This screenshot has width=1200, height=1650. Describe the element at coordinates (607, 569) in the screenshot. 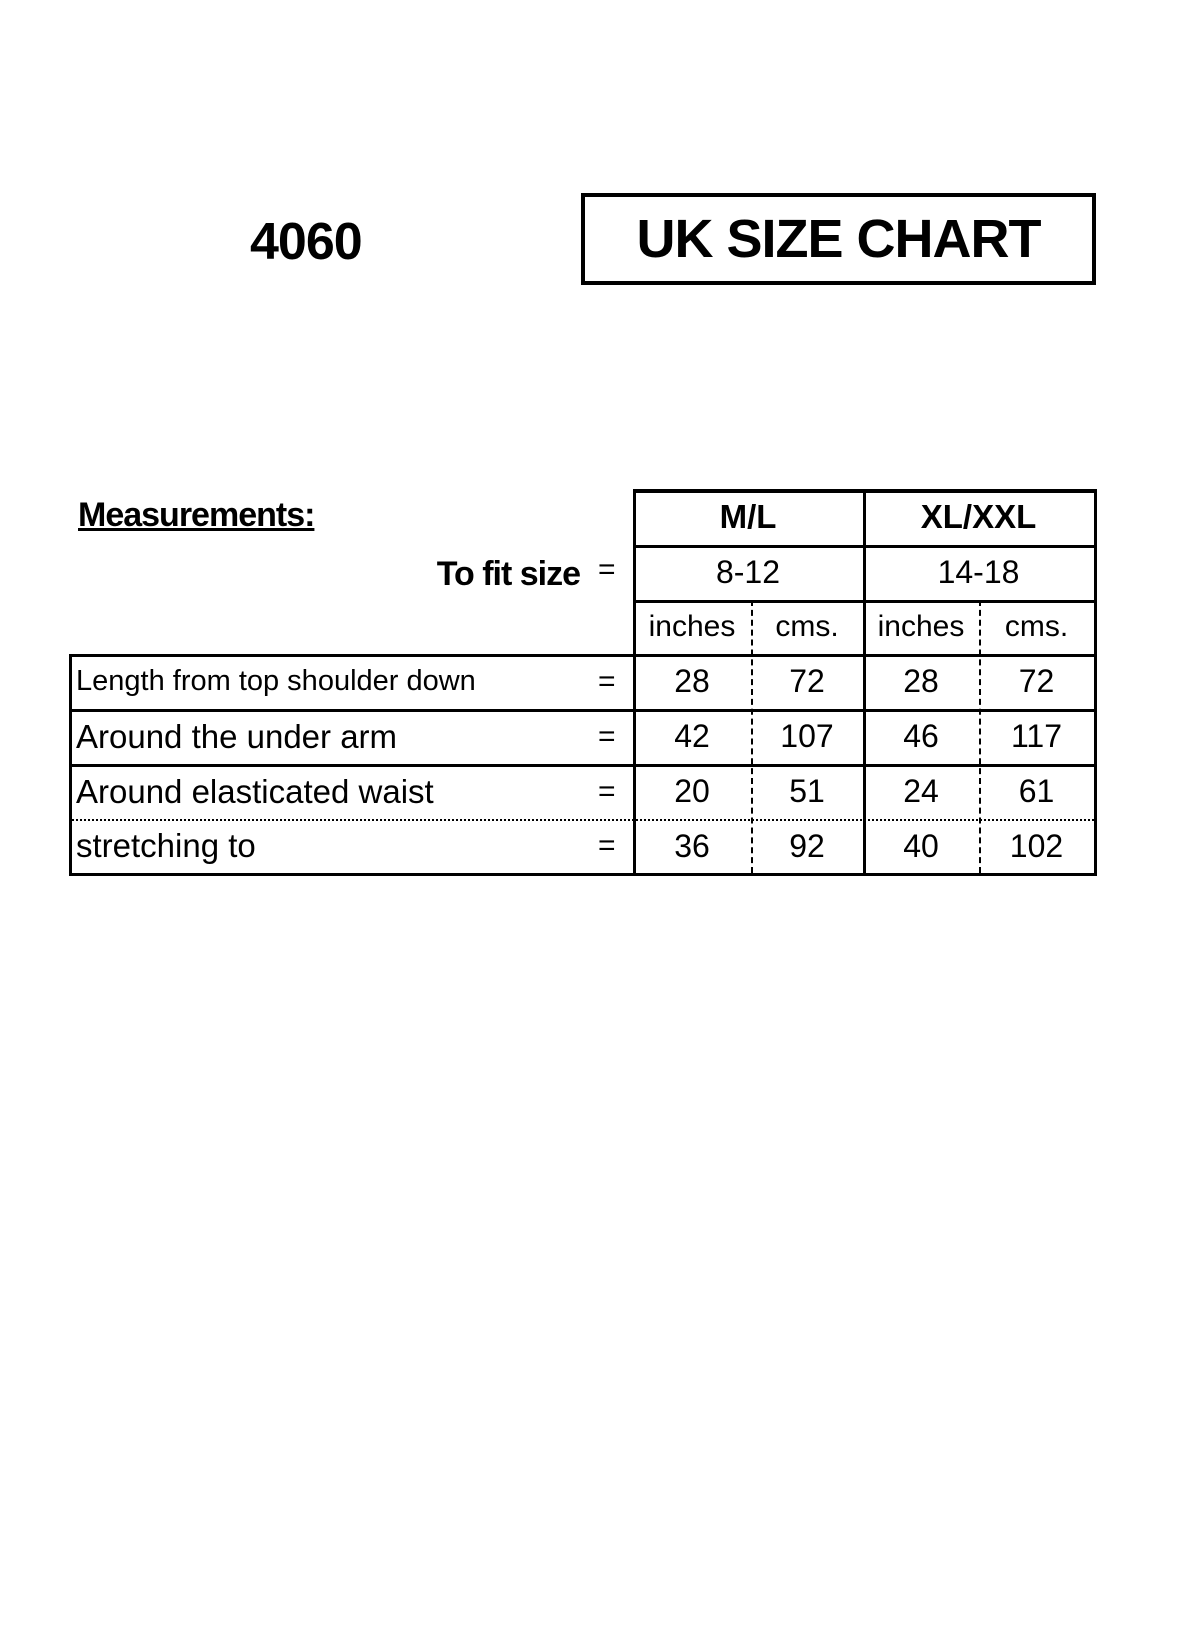

I see `fit-equals: =` at that location.